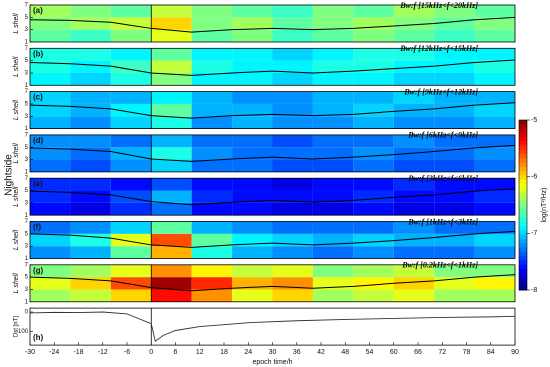  Describe the element at coordinates (534, 233) in the screenshot. I see `colorbar-tick-label: -7` at that location.